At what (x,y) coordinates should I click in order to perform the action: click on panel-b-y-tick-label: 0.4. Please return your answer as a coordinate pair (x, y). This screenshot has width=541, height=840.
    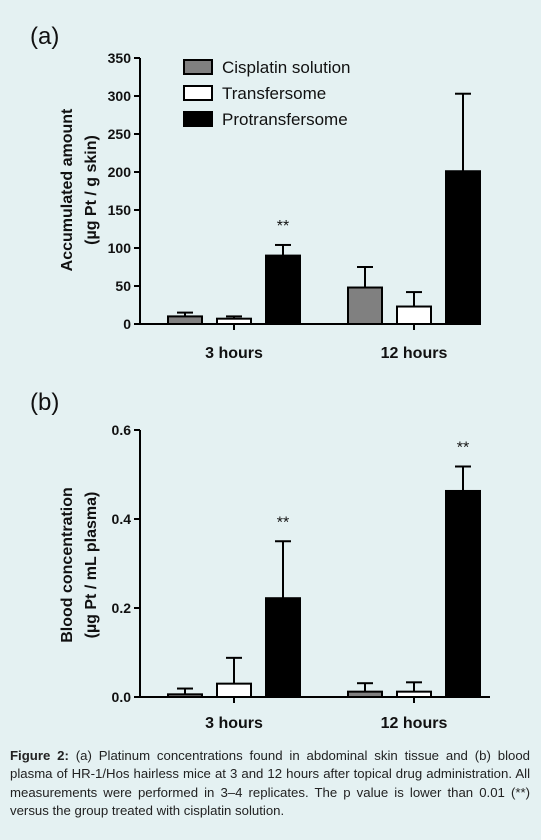
    Looking at the image, I should click on (122, 519).